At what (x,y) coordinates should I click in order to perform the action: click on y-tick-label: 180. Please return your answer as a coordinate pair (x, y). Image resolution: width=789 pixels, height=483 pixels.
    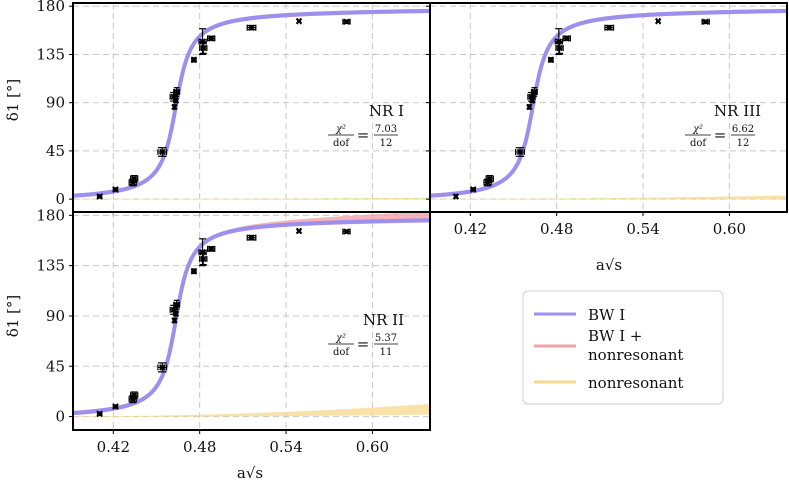
    Looking at the image, I should click on (50, 7).